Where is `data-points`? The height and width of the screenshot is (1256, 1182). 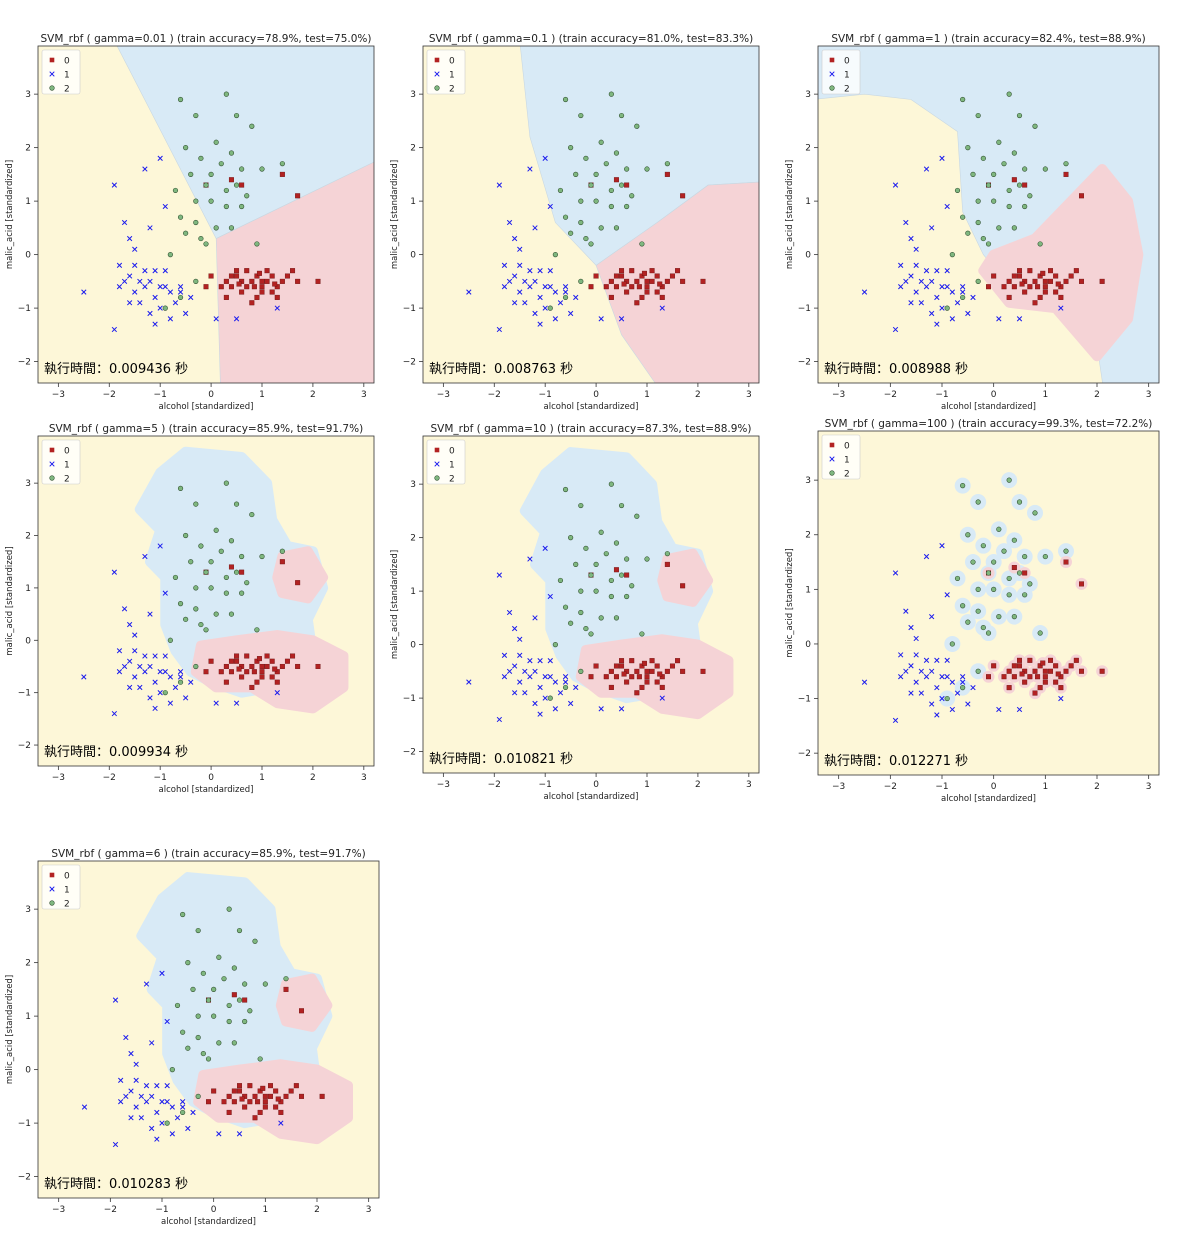 data-points is located at coordinates (983, 600).